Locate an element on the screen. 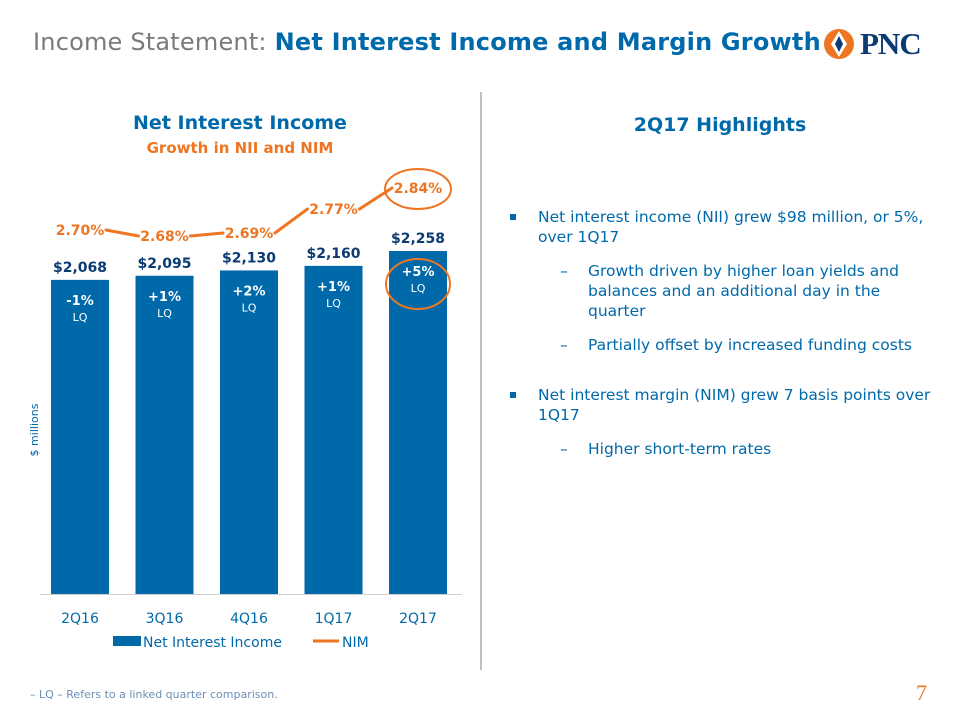  legend-swatch-nii is located at coordinates (127, 641).